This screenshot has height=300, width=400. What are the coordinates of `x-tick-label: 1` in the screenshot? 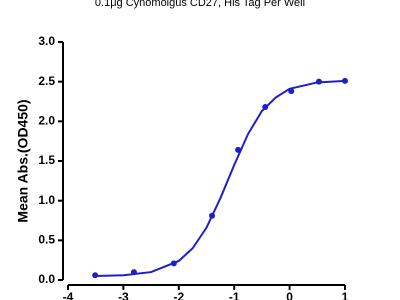 It's located at (345, 295).